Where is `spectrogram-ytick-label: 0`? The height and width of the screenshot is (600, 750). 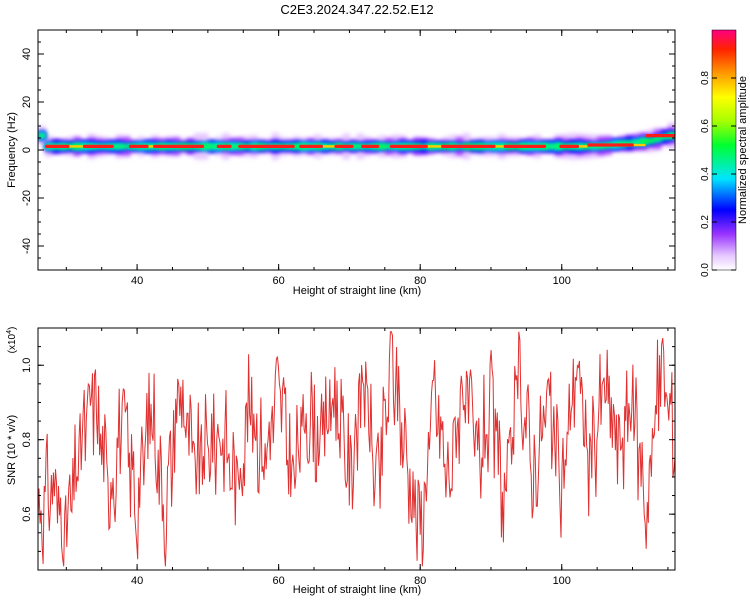
spectrogram-ytick-label: 0 is located at coordinates (27, 150).